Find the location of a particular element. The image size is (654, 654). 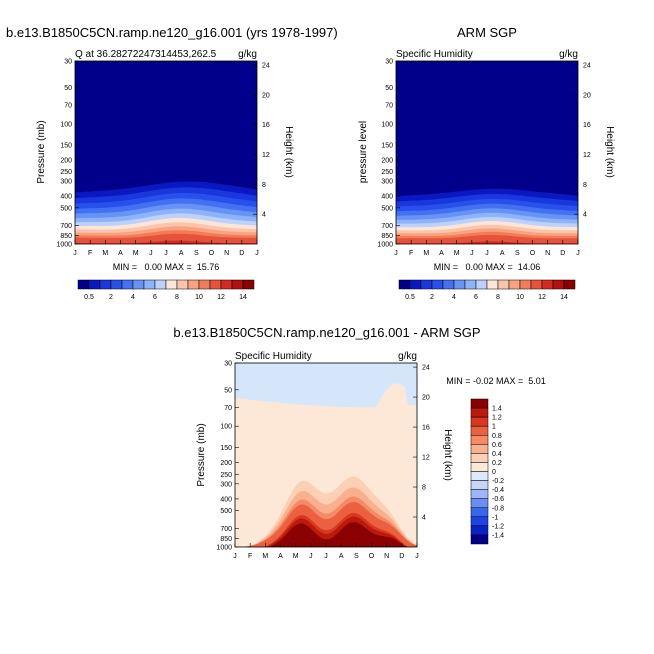

colorbar-label: 0.6 is located at coordinates (497, 445).